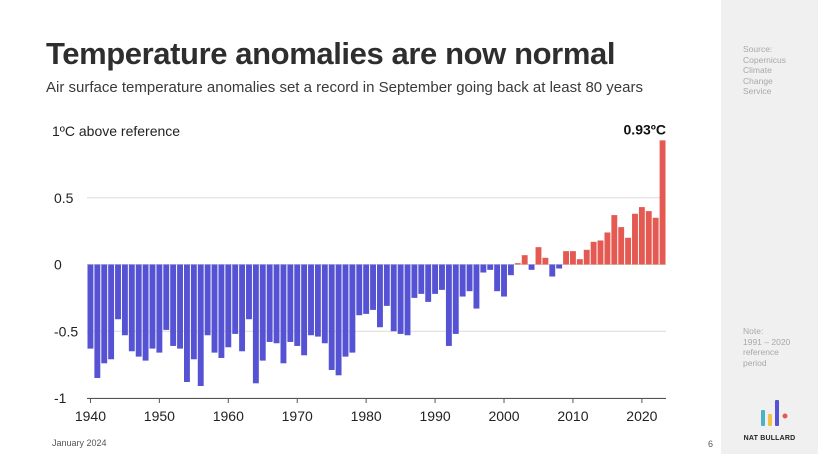  Describe the element at coordinates (180, 306) in the screenshot. I see `bar-1953` at that location.